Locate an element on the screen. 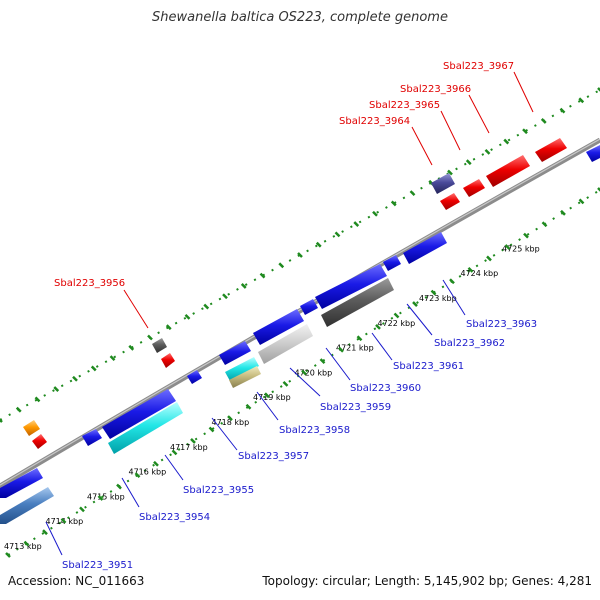 The width and height of the screenshot is (600, 600). gene-feature-blue-right is located at coordinates (593, 153).